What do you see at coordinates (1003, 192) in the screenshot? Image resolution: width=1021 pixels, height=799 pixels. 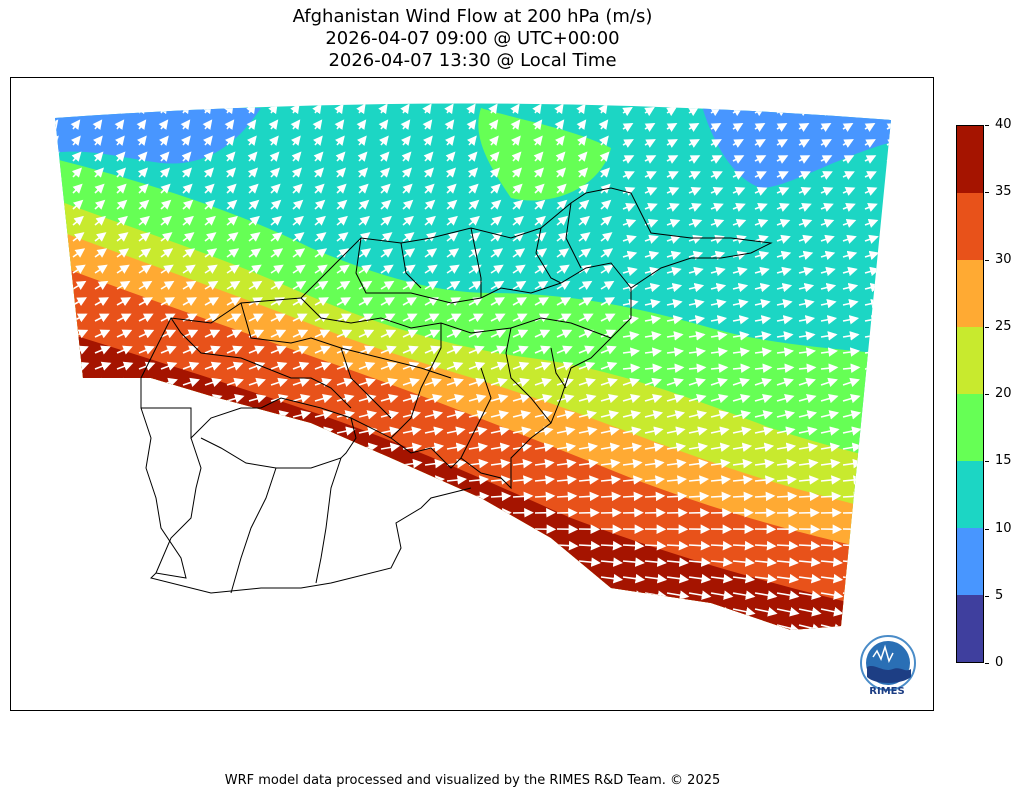 I see `colorbar-tick-label: 35` at bounding box center [1003, 192].